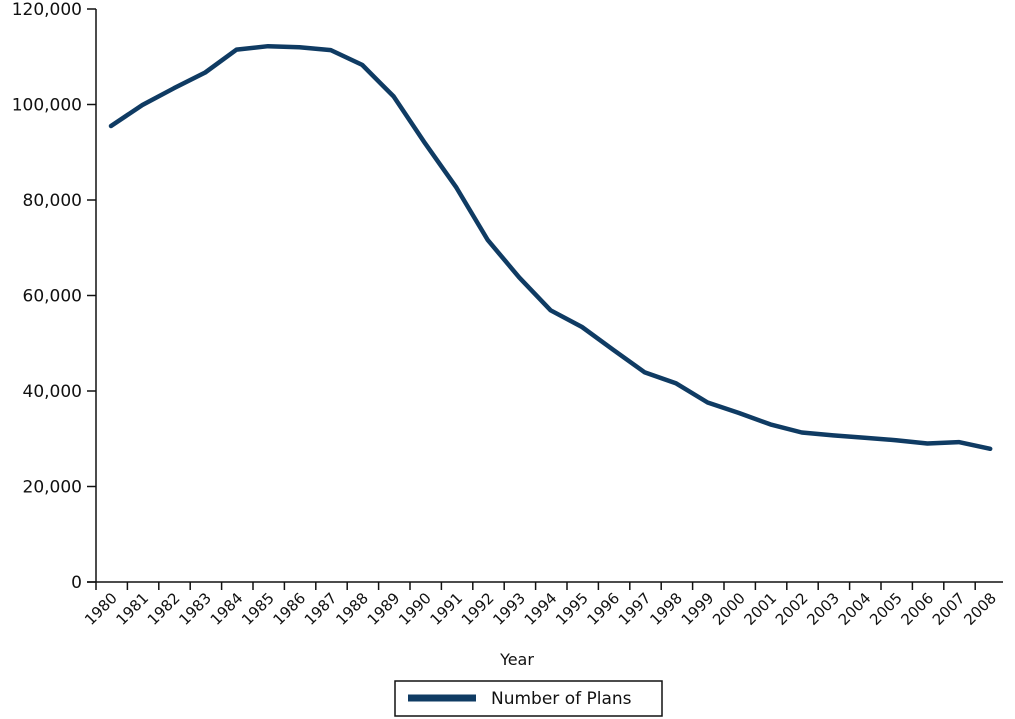 This screenshot has width=1015, height=719. What do you see at coordinates (760, 609) in the screenshot?
I see `x-tick-label: 2001` at bounding box center [760, 609].